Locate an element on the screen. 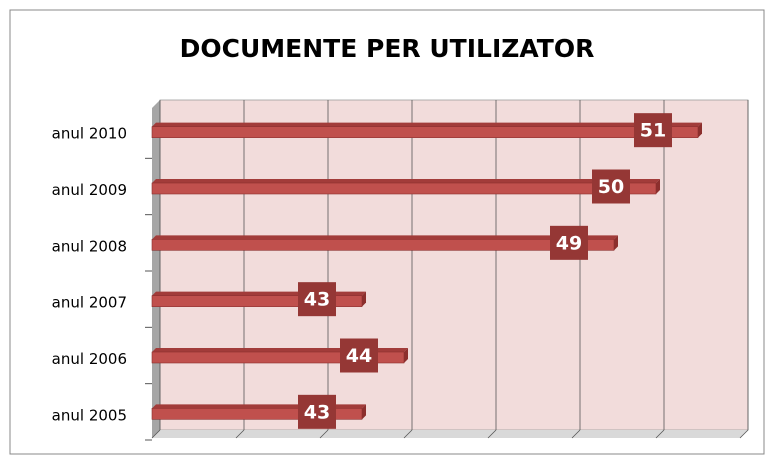  chart-title: DOCUMENTE PER UTILIZATOR is located at coordinates (387, 48).